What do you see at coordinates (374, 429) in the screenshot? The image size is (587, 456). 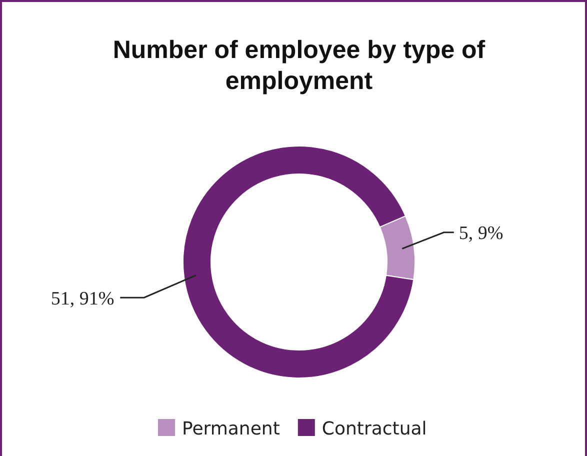 I see `legend-label: Contractual` at bounding box center [374, 429].